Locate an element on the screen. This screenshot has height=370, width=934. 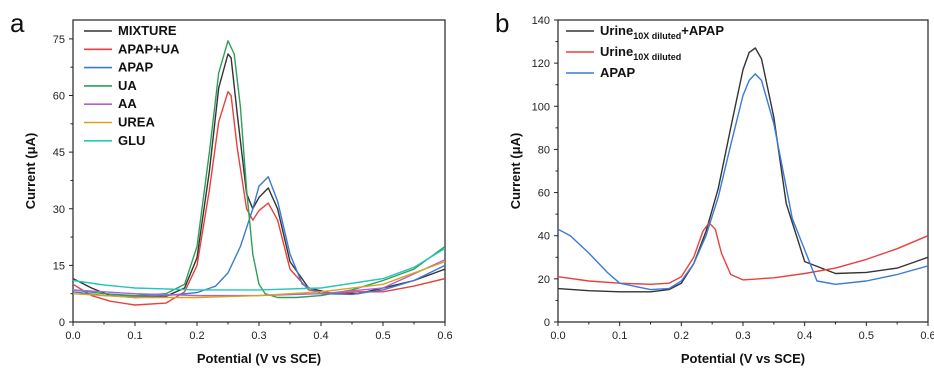
y-tick-label: 15 is located at coordinates (59, 266).